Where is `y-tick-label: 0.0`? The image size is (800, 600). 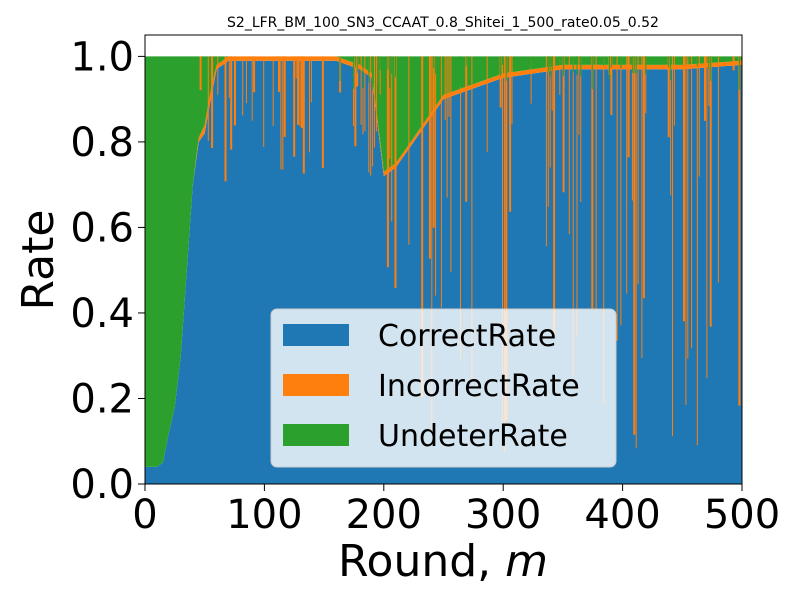
y-tick-label: 0.0 is located at coordinates (102, 485).